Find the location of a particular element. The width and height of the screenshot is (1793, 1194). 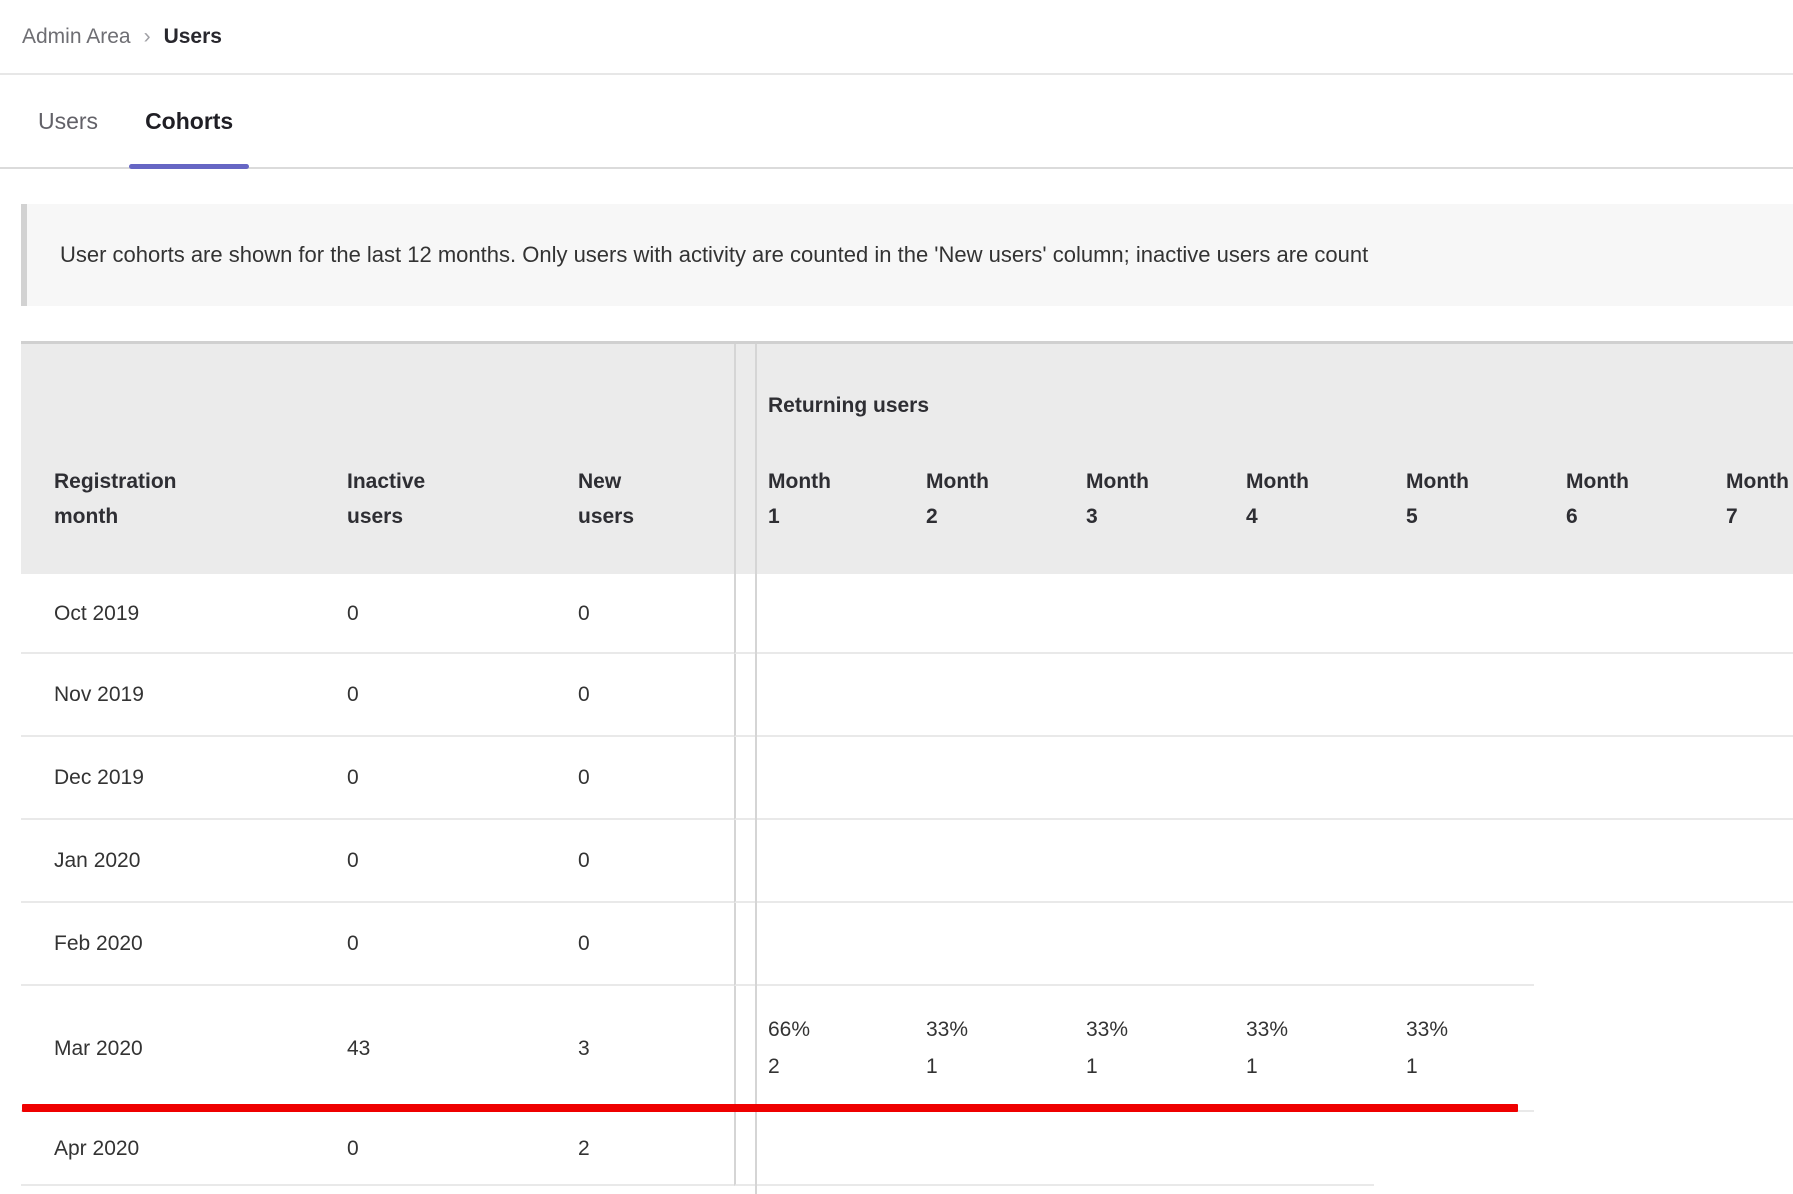

cell-registration-month: Feb 2020 is located at coordinates (167, 944).